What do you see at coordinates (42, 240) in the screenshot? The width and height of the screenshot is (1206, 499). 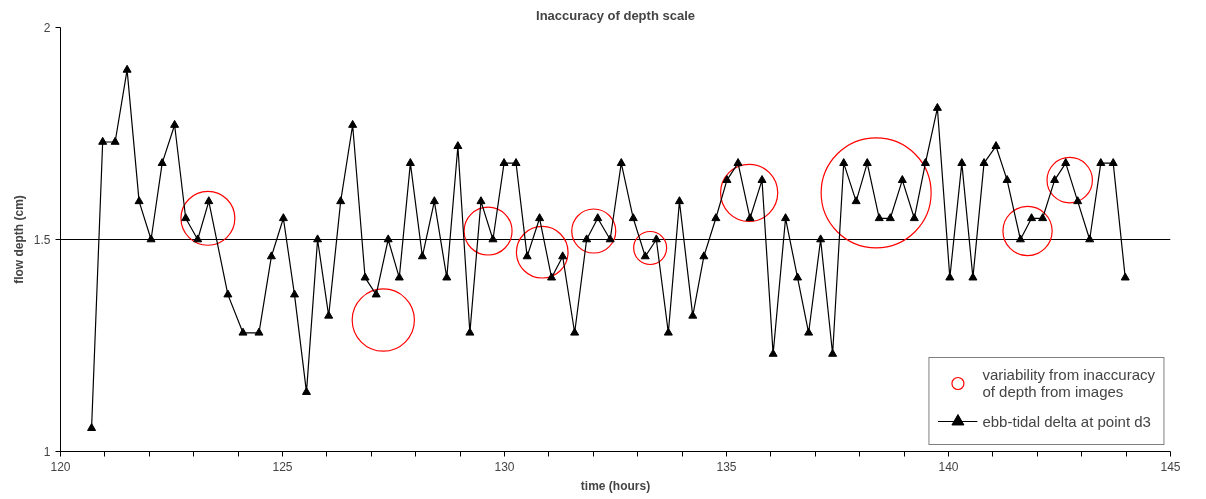 I see `y-tick-label: 1.5` at bounding box center [42, 240].